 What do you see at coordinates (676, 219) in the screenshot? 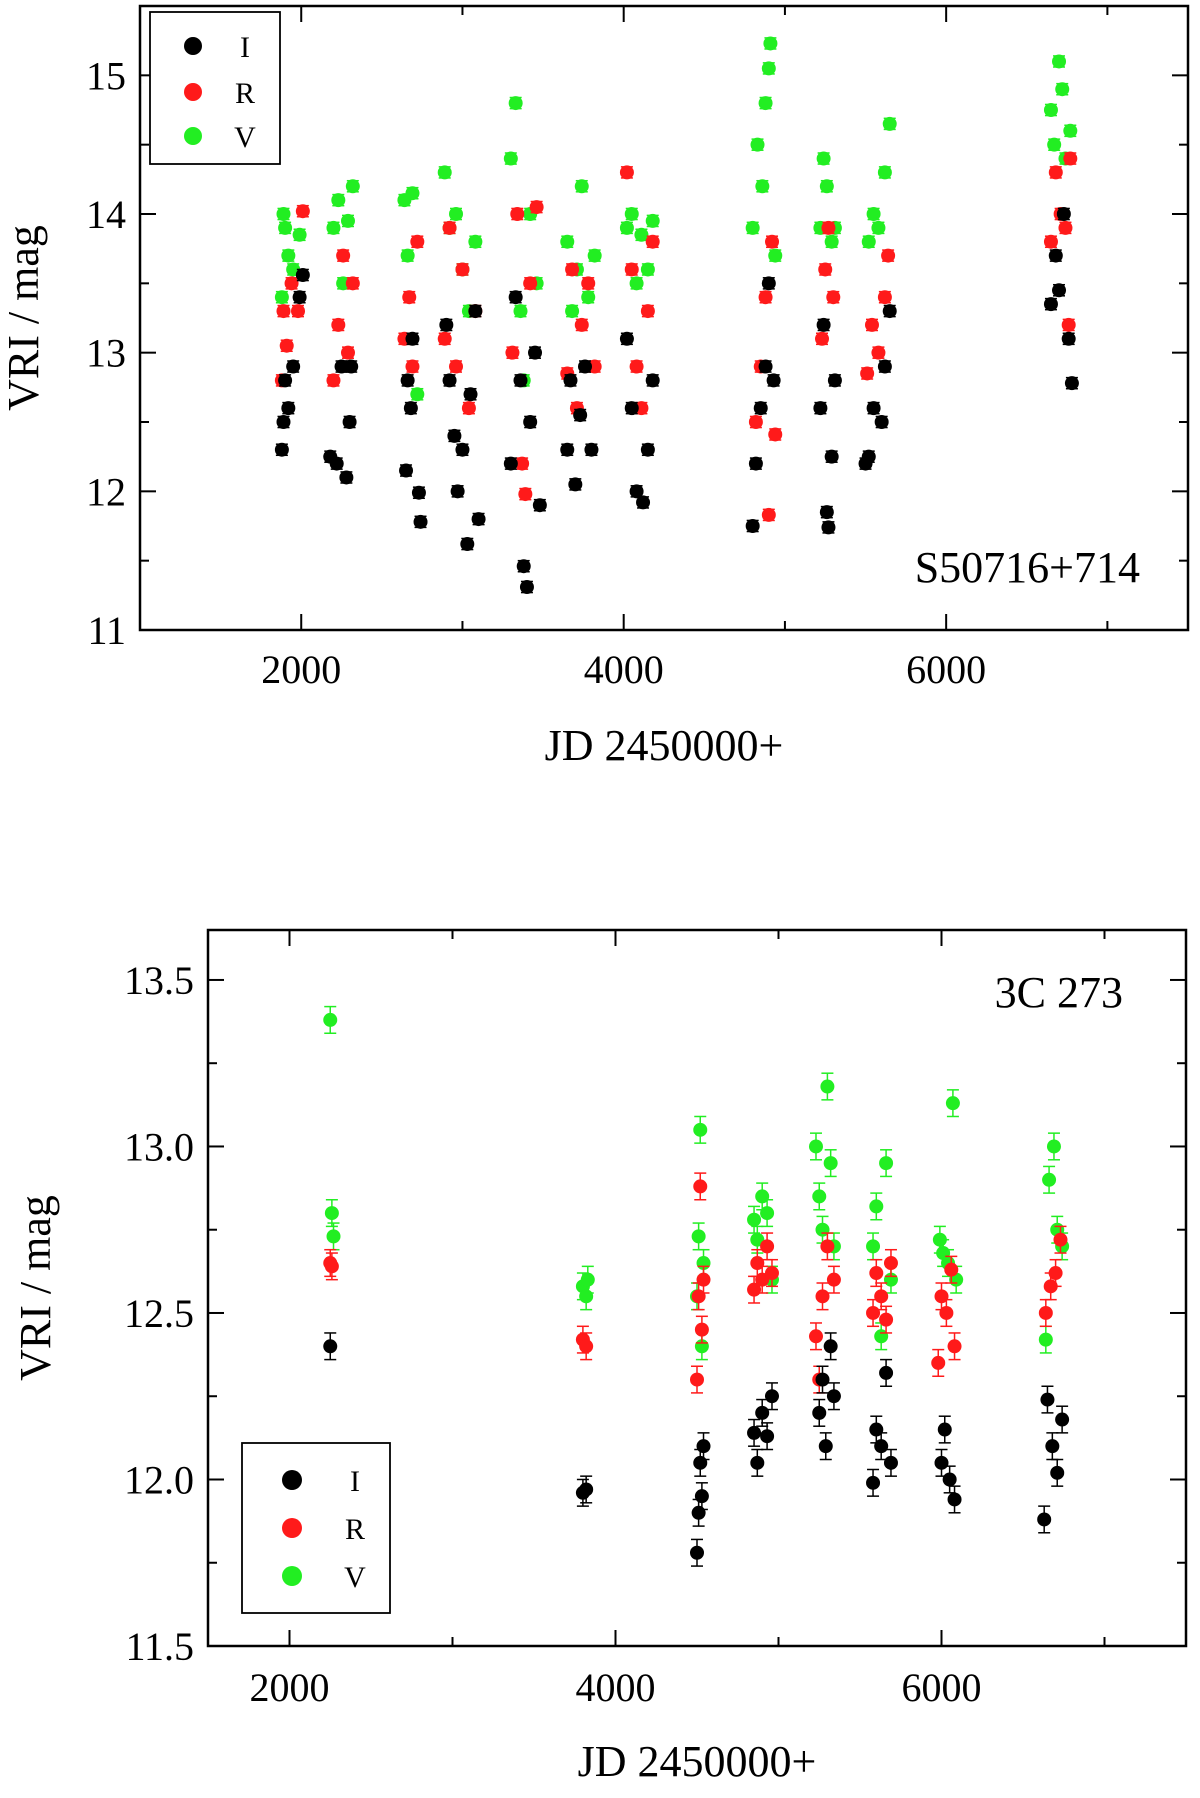
I see `series-v` at bounding box center [676, 219].